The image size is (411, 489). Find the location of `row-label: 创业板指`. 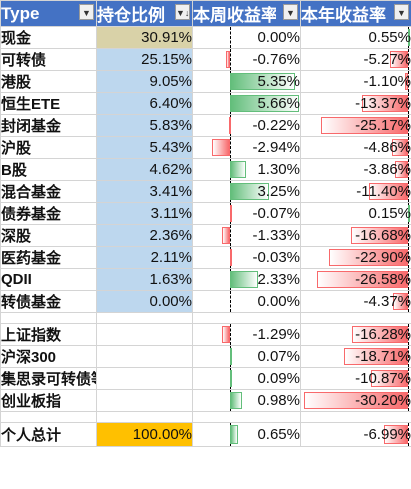

row-label: 创业板指 is located at coordinates (48, 400).